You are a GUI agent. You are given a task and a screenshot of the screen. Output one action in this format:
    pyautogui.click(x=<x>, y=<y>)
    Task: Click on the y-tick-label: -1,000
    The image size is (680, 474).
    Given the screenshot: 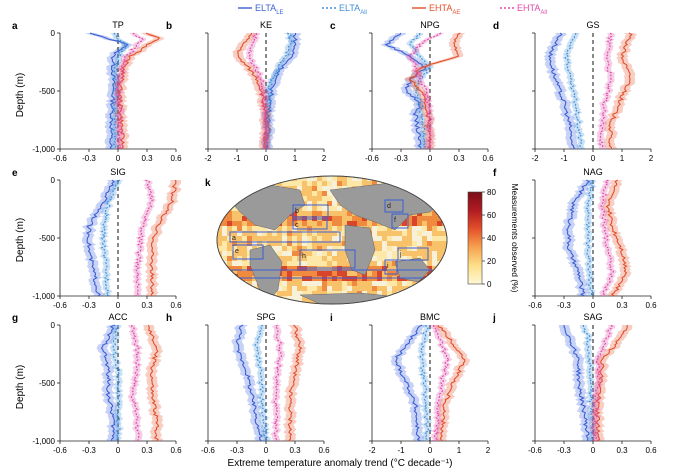 What is the action you would take?
    pyautogui.click(x=43, y=149)
    